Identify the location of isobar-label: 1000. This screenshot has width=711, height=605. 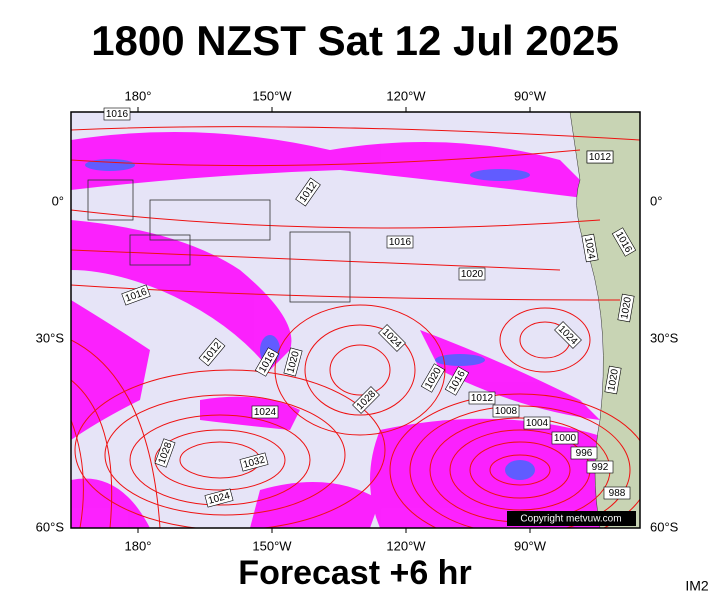
(565, 438).